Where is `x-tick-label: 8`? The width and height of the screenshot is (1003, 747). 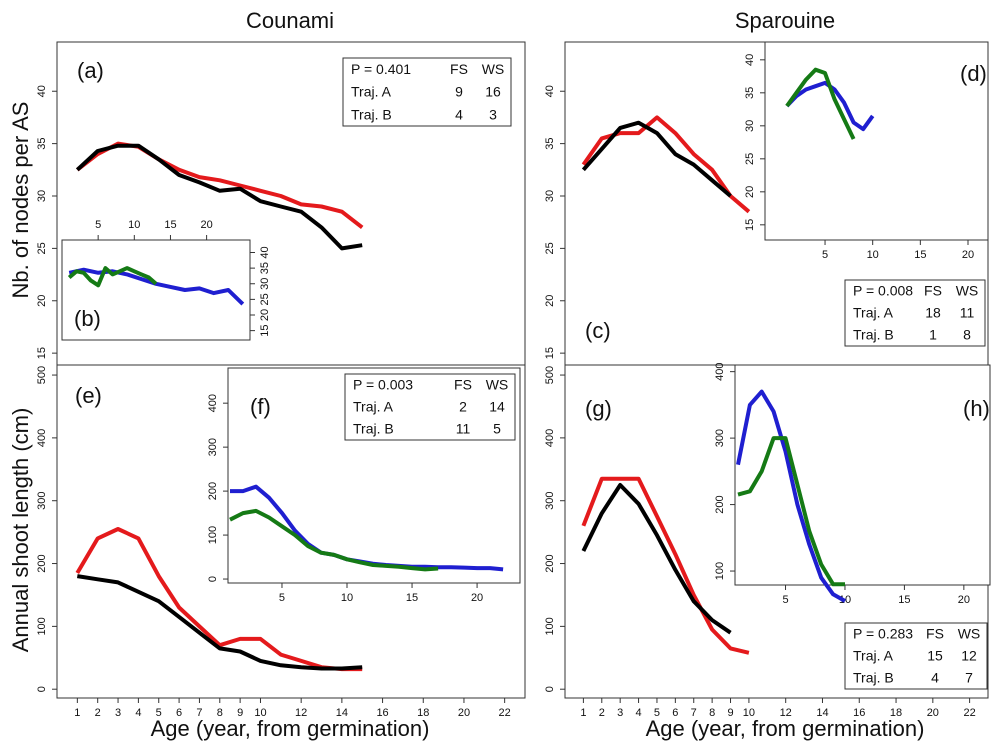 x-tick-label: 8 is located at coordinates (220, 713).